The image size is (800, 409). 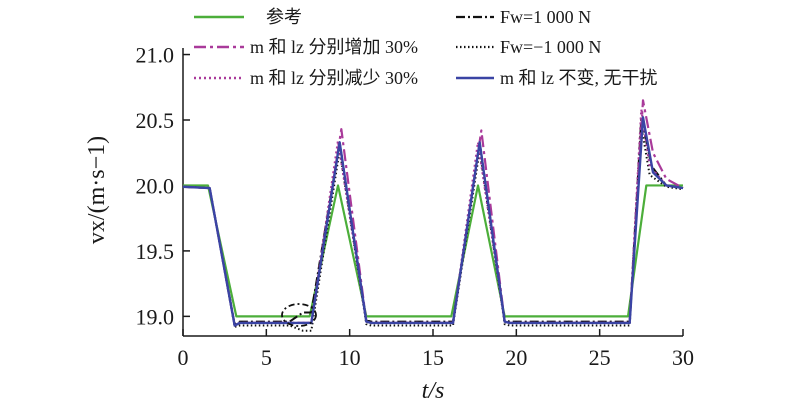 I want to click on y-axis-title: vx/(m·s−1), so click(x=97, y=190).